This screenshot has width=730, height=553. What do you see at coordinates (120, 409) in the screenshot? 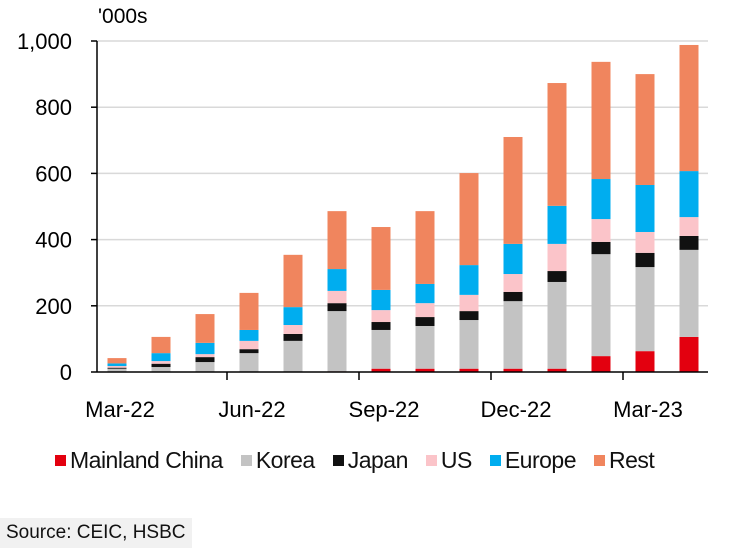
I see `x-tick-label: Mar-22` at bounding box center [120, 409].